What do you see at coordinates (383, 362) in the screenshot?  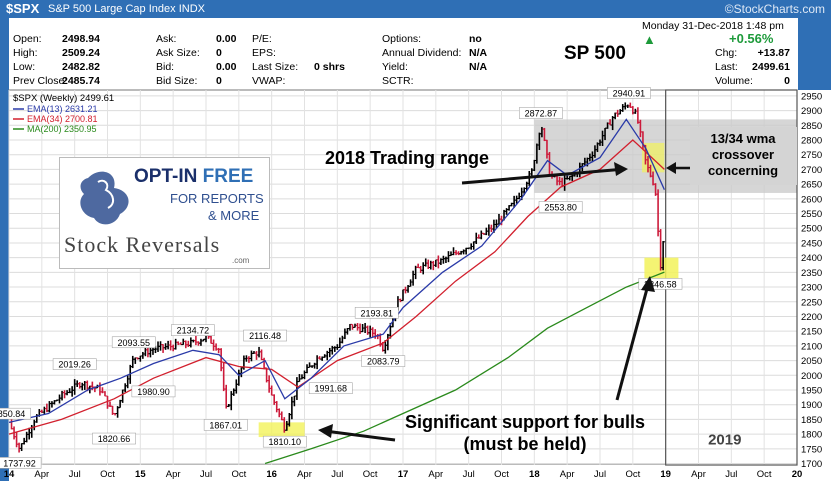 I see `price-label: 2083.79` at bounding box center [383, 362].